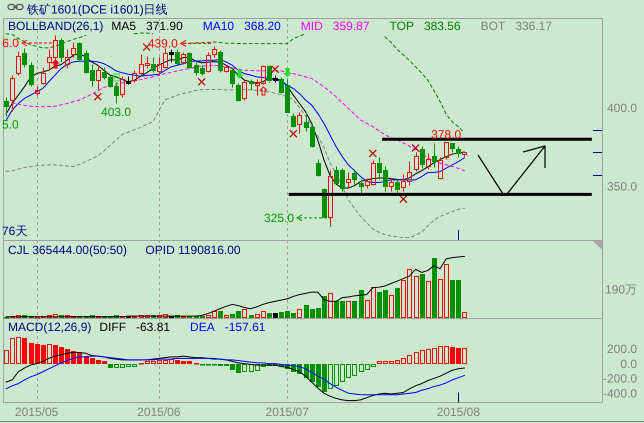  I want to click on y-tick-label: -200.0, so click(620, 379).